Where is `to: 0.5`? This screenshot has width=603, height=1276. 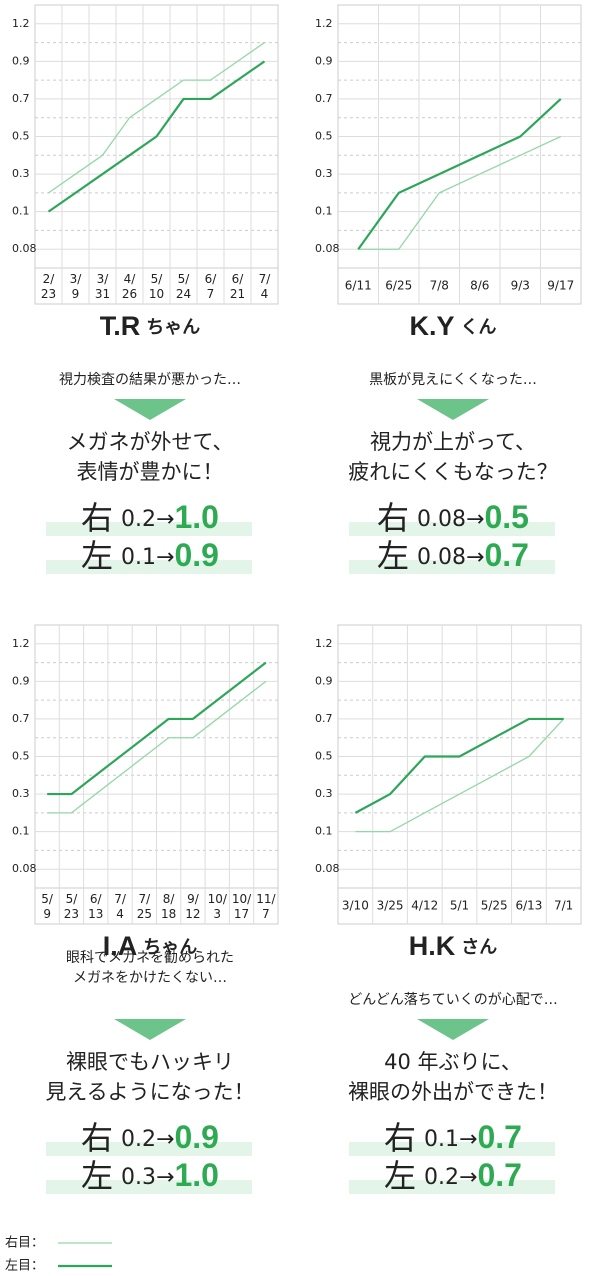 to: 0.5 is located at coordinates (506, 517).